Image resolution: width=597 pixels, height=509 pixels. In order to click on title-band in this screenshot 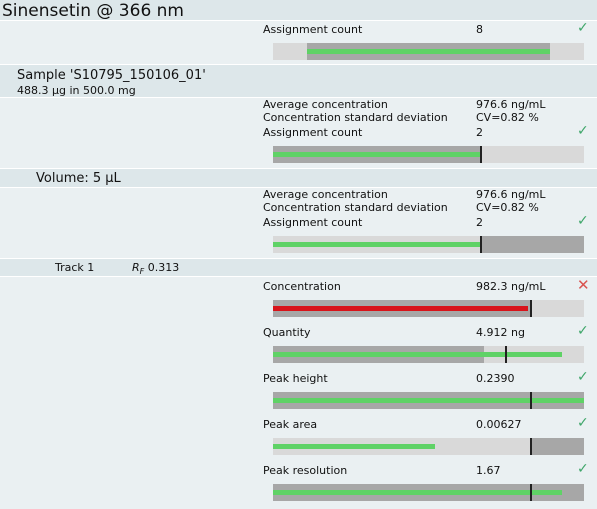, I will do `click(298, 10)`.